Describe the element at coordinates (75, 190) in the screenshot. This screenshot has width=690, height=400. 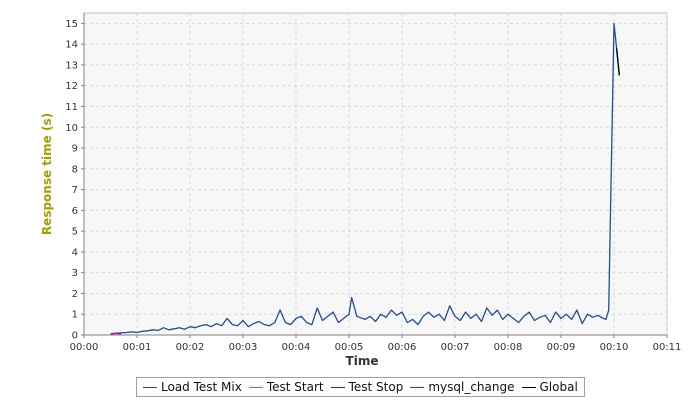
I see `y-tick-label: 7` at that location.